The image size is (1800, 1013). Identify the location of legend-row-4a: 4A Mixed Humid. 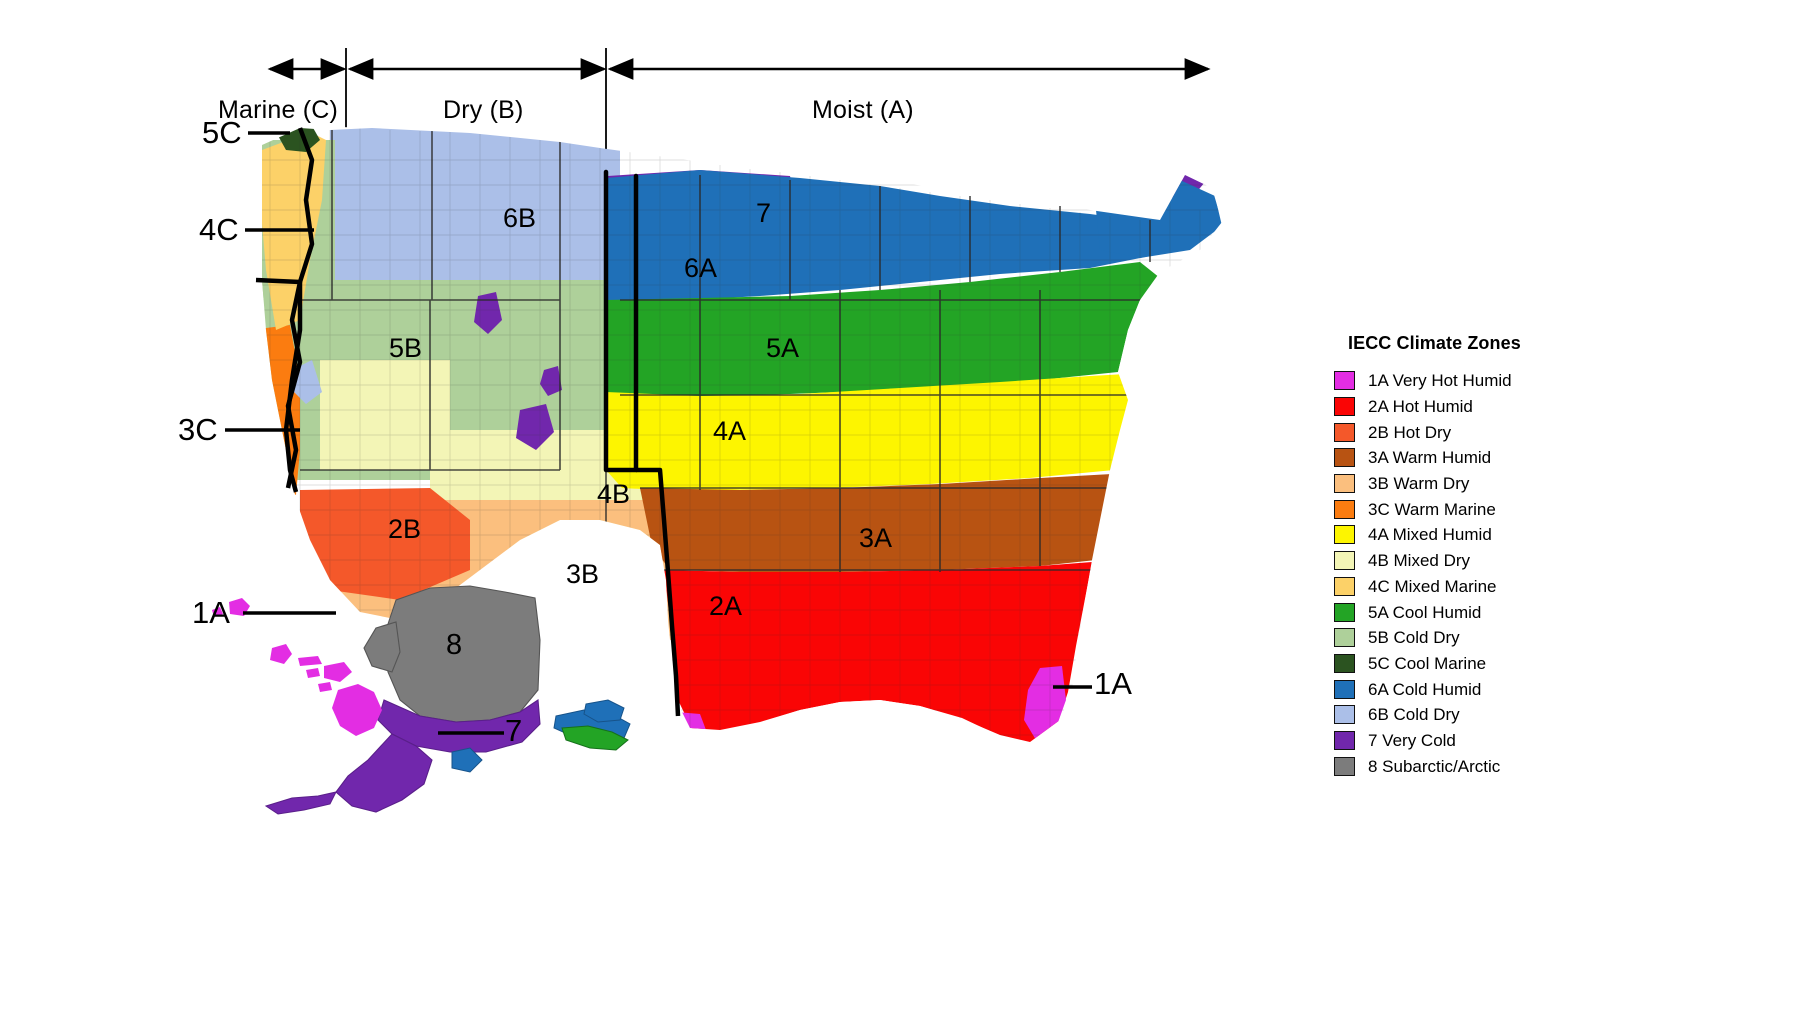
(1484, 535).